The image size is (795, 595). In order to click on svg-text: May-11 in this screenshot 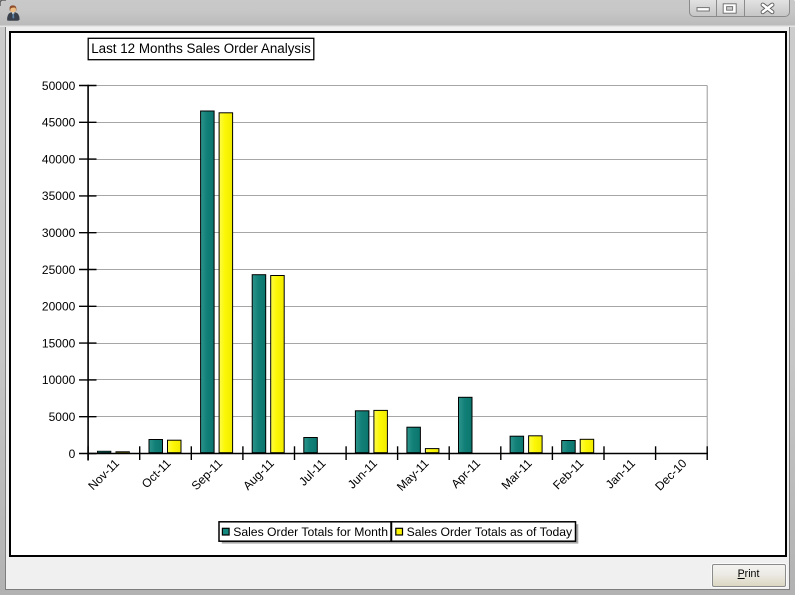, I will do `click(413, 475)`.